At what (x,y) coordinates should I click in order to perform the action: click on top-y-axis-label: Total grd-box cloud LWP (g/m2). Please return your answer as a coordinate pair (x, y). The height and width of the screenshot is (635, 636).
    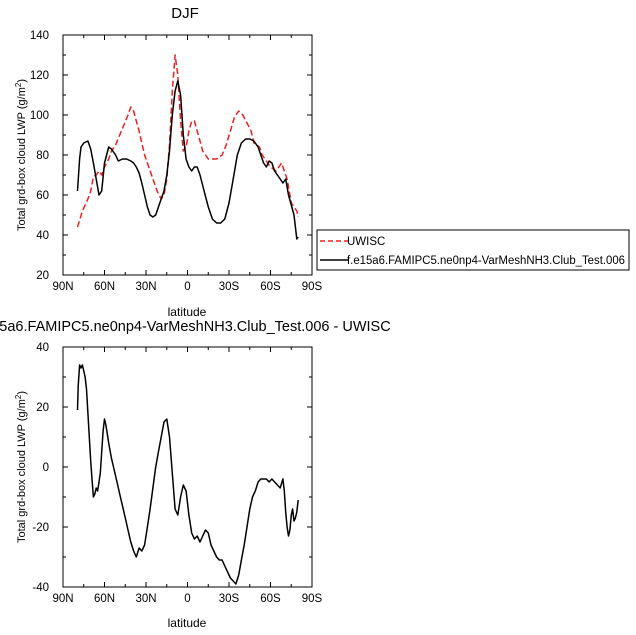
    Looking at the image, I should click on (21, 155).